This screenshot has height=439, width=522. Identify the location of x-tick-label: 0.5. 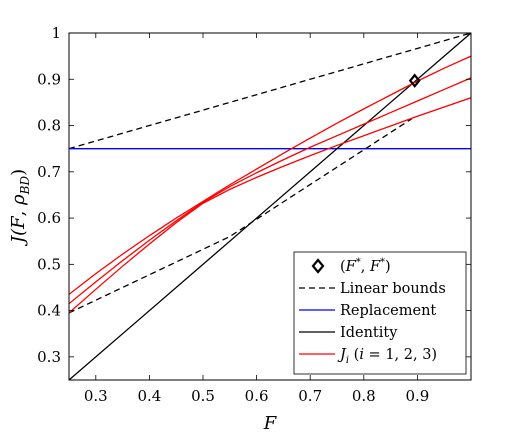
(203, 396).